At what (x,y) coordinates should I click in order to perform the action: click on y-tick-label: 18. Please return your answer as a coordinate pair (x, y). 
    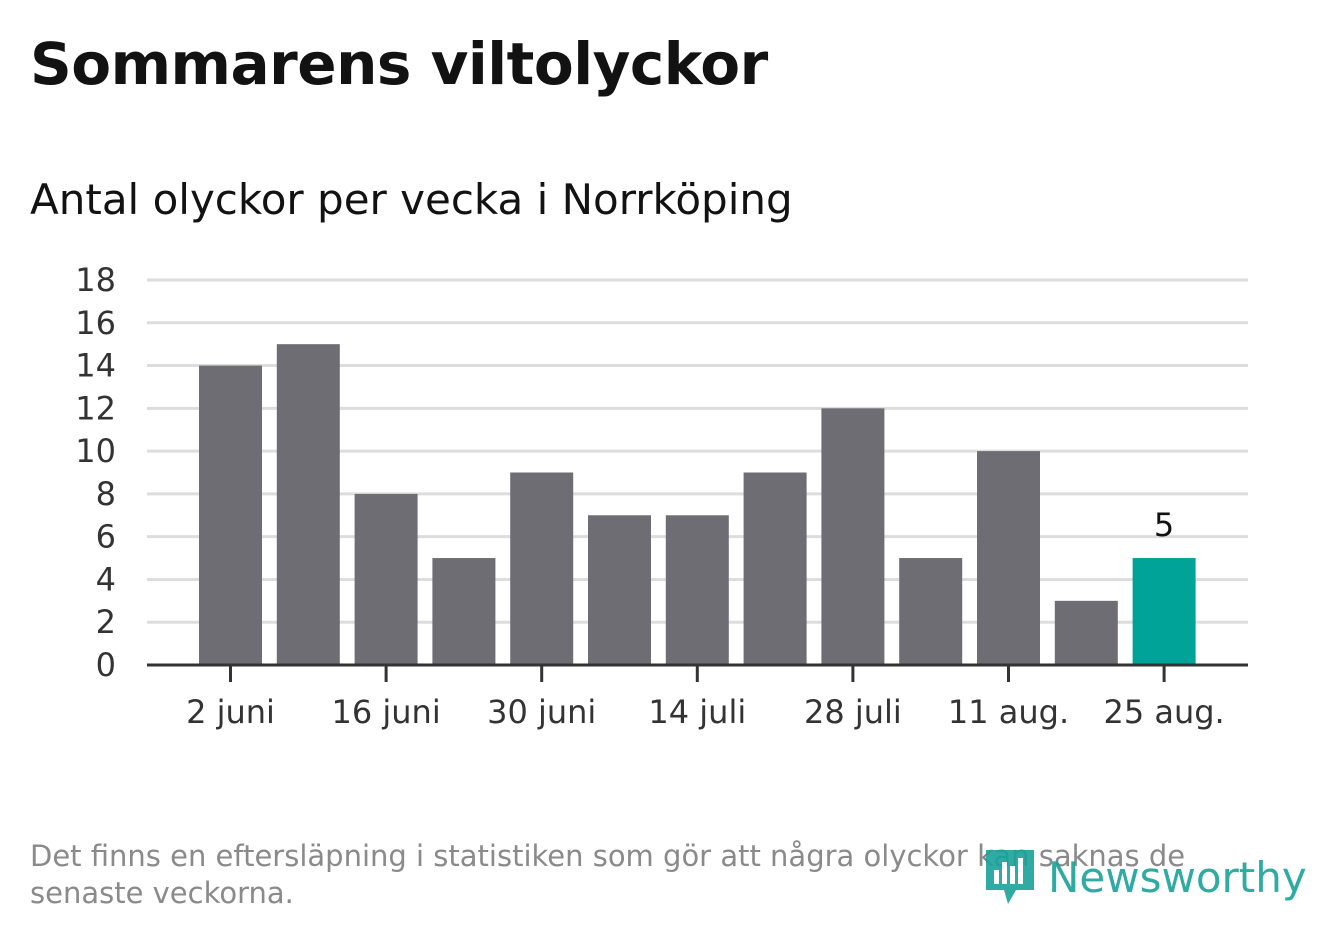
    Looking at the image, I should click on (95, 280).